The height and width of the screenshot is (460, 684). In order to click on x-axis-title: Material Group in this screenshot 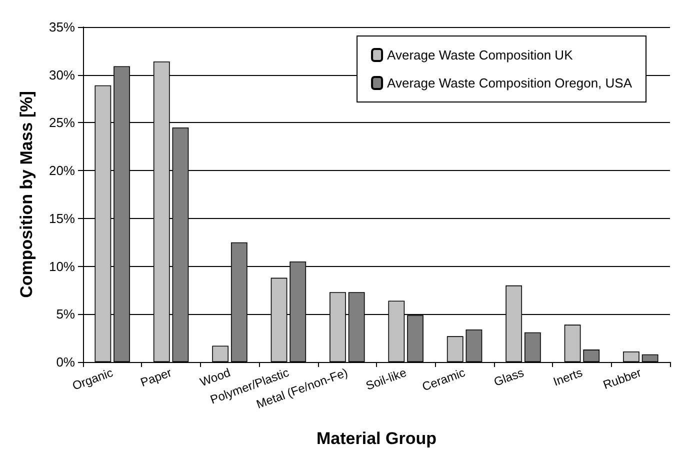, I will do `click(376, 438)`.